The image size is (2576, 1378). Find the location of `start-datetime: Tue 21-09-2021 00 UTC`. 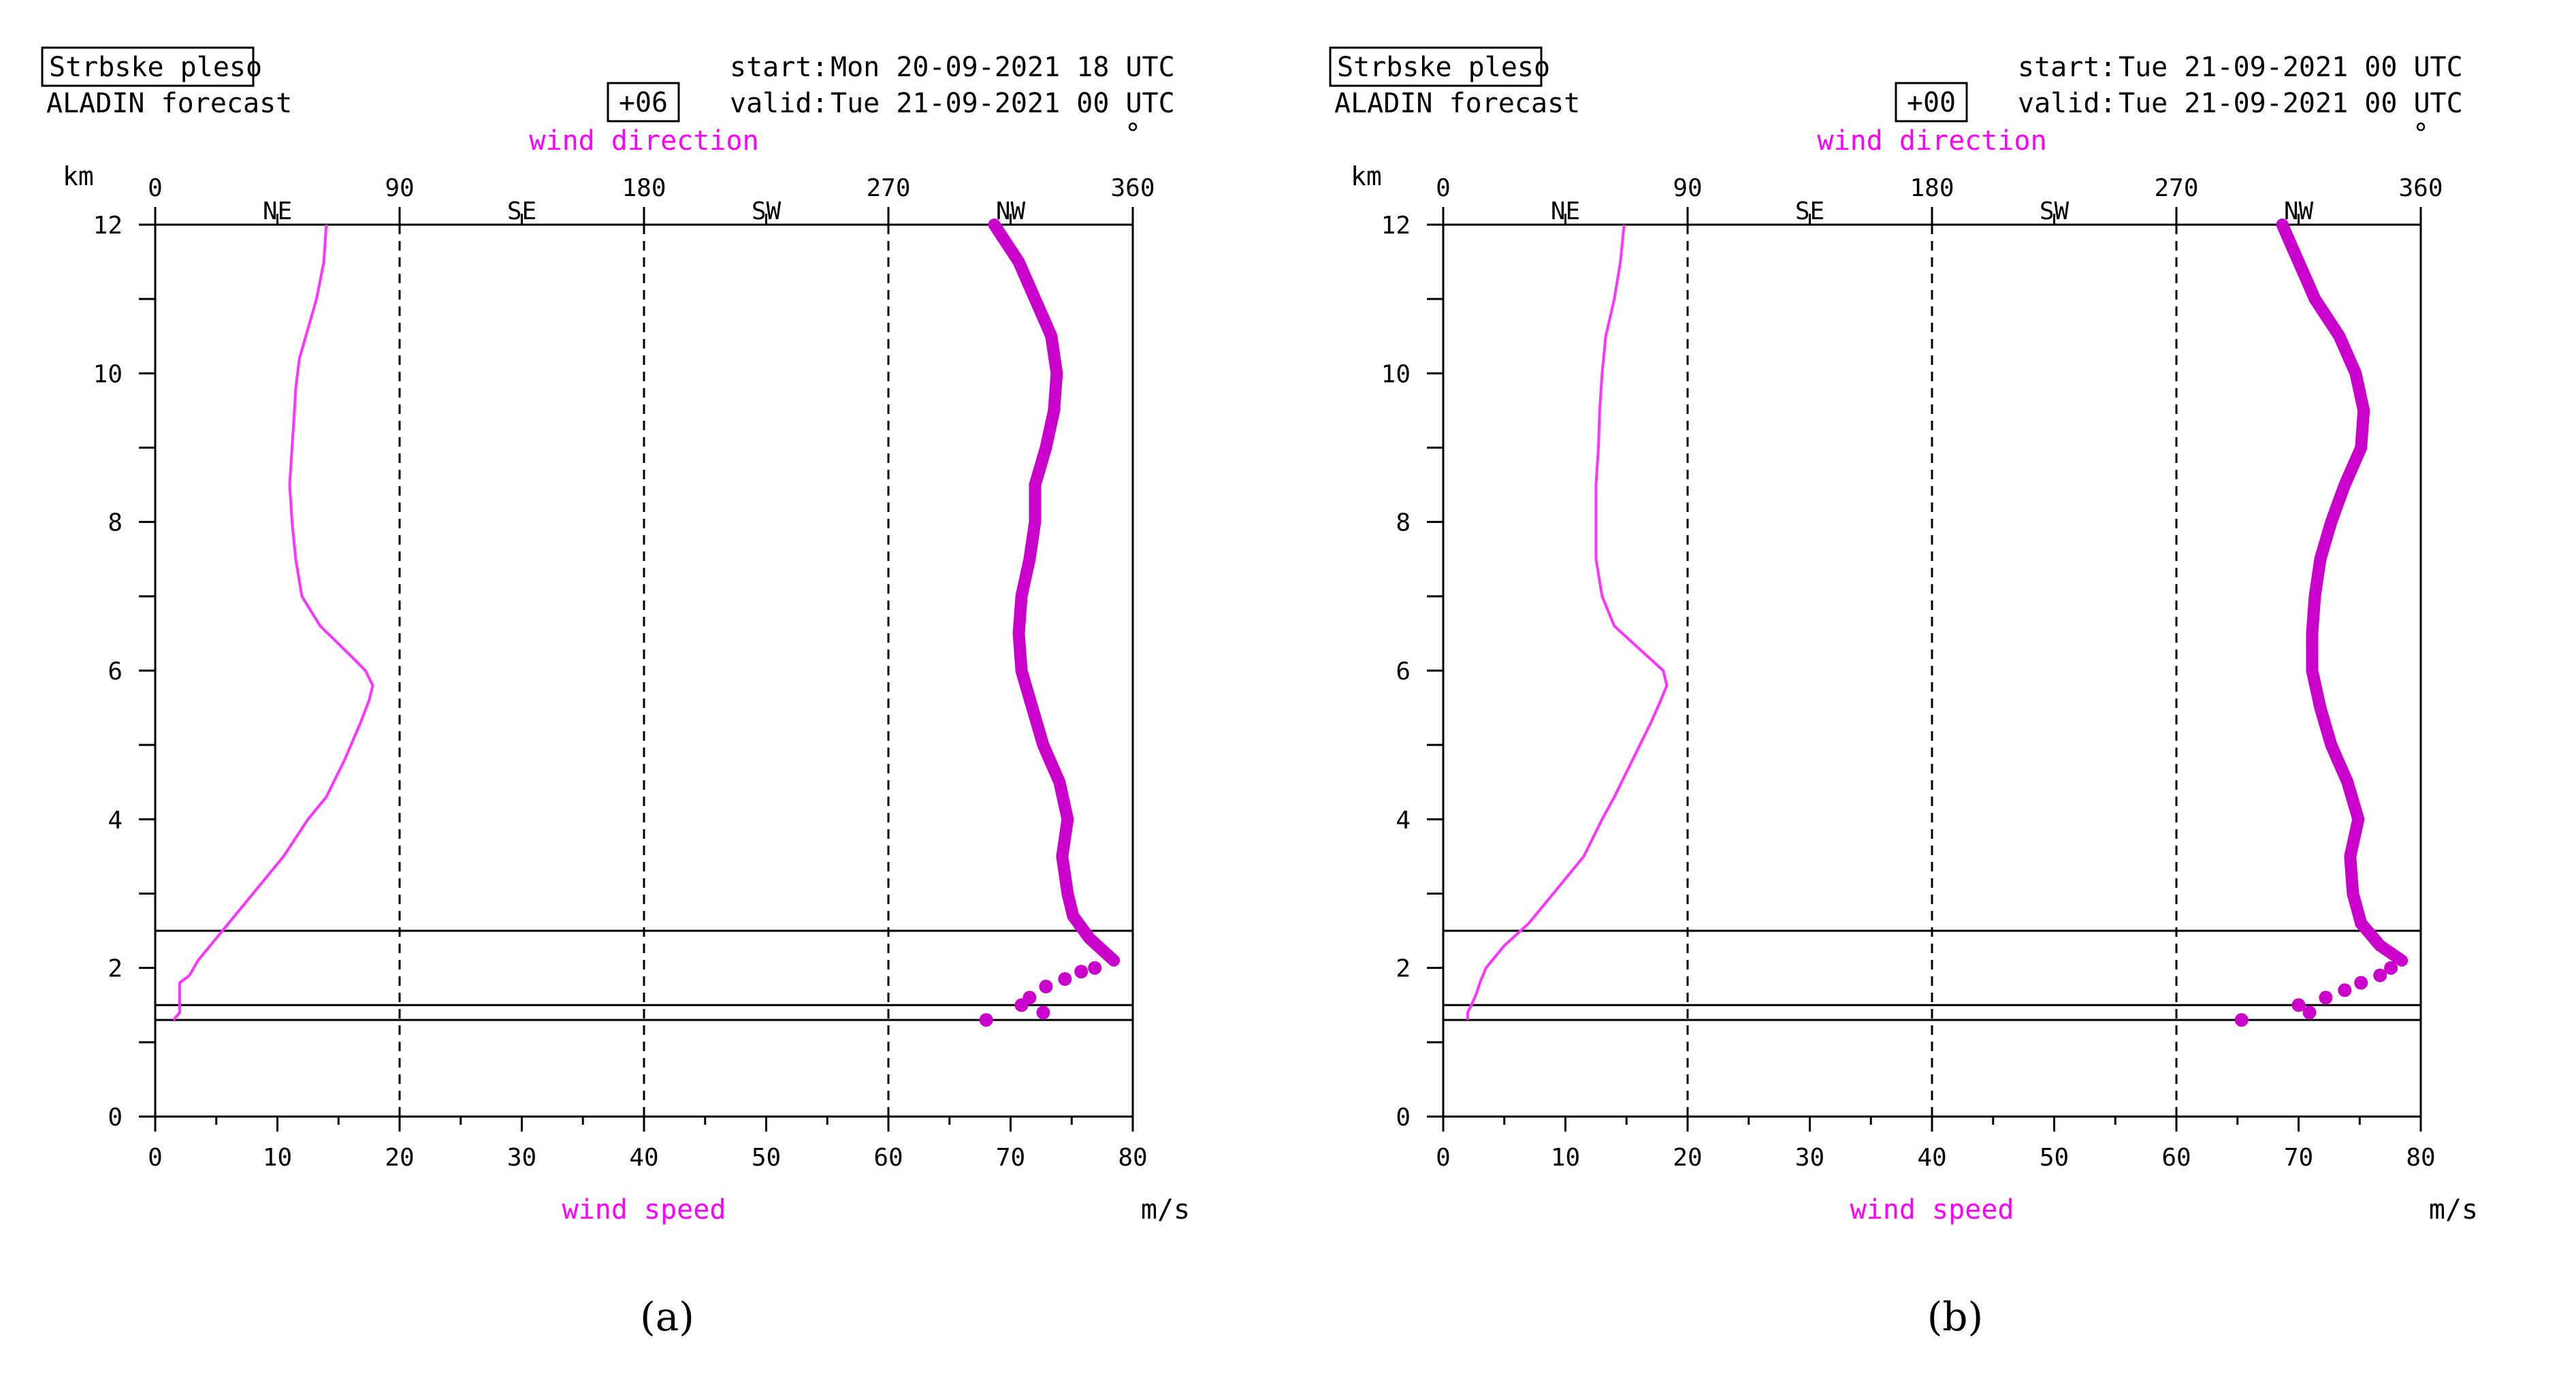

start-datetime: Tue 21-09-2021 00 UTC is located at coordinates (2291, 67).